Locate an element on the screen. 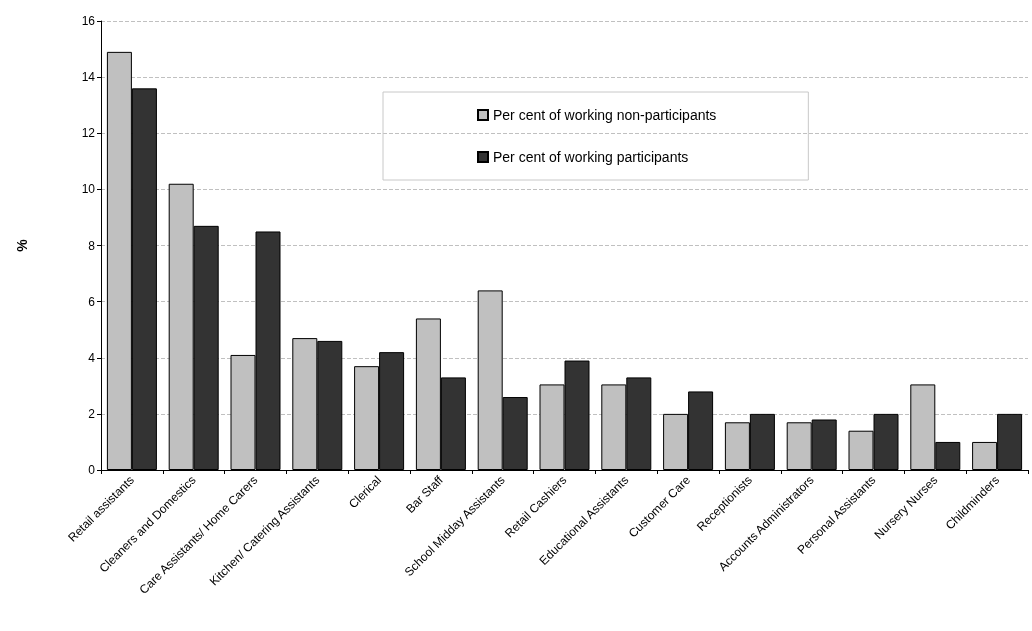 This screenshot has height=631, width=1032. y-tick-label: 6 is located at coordinates (92, 301).